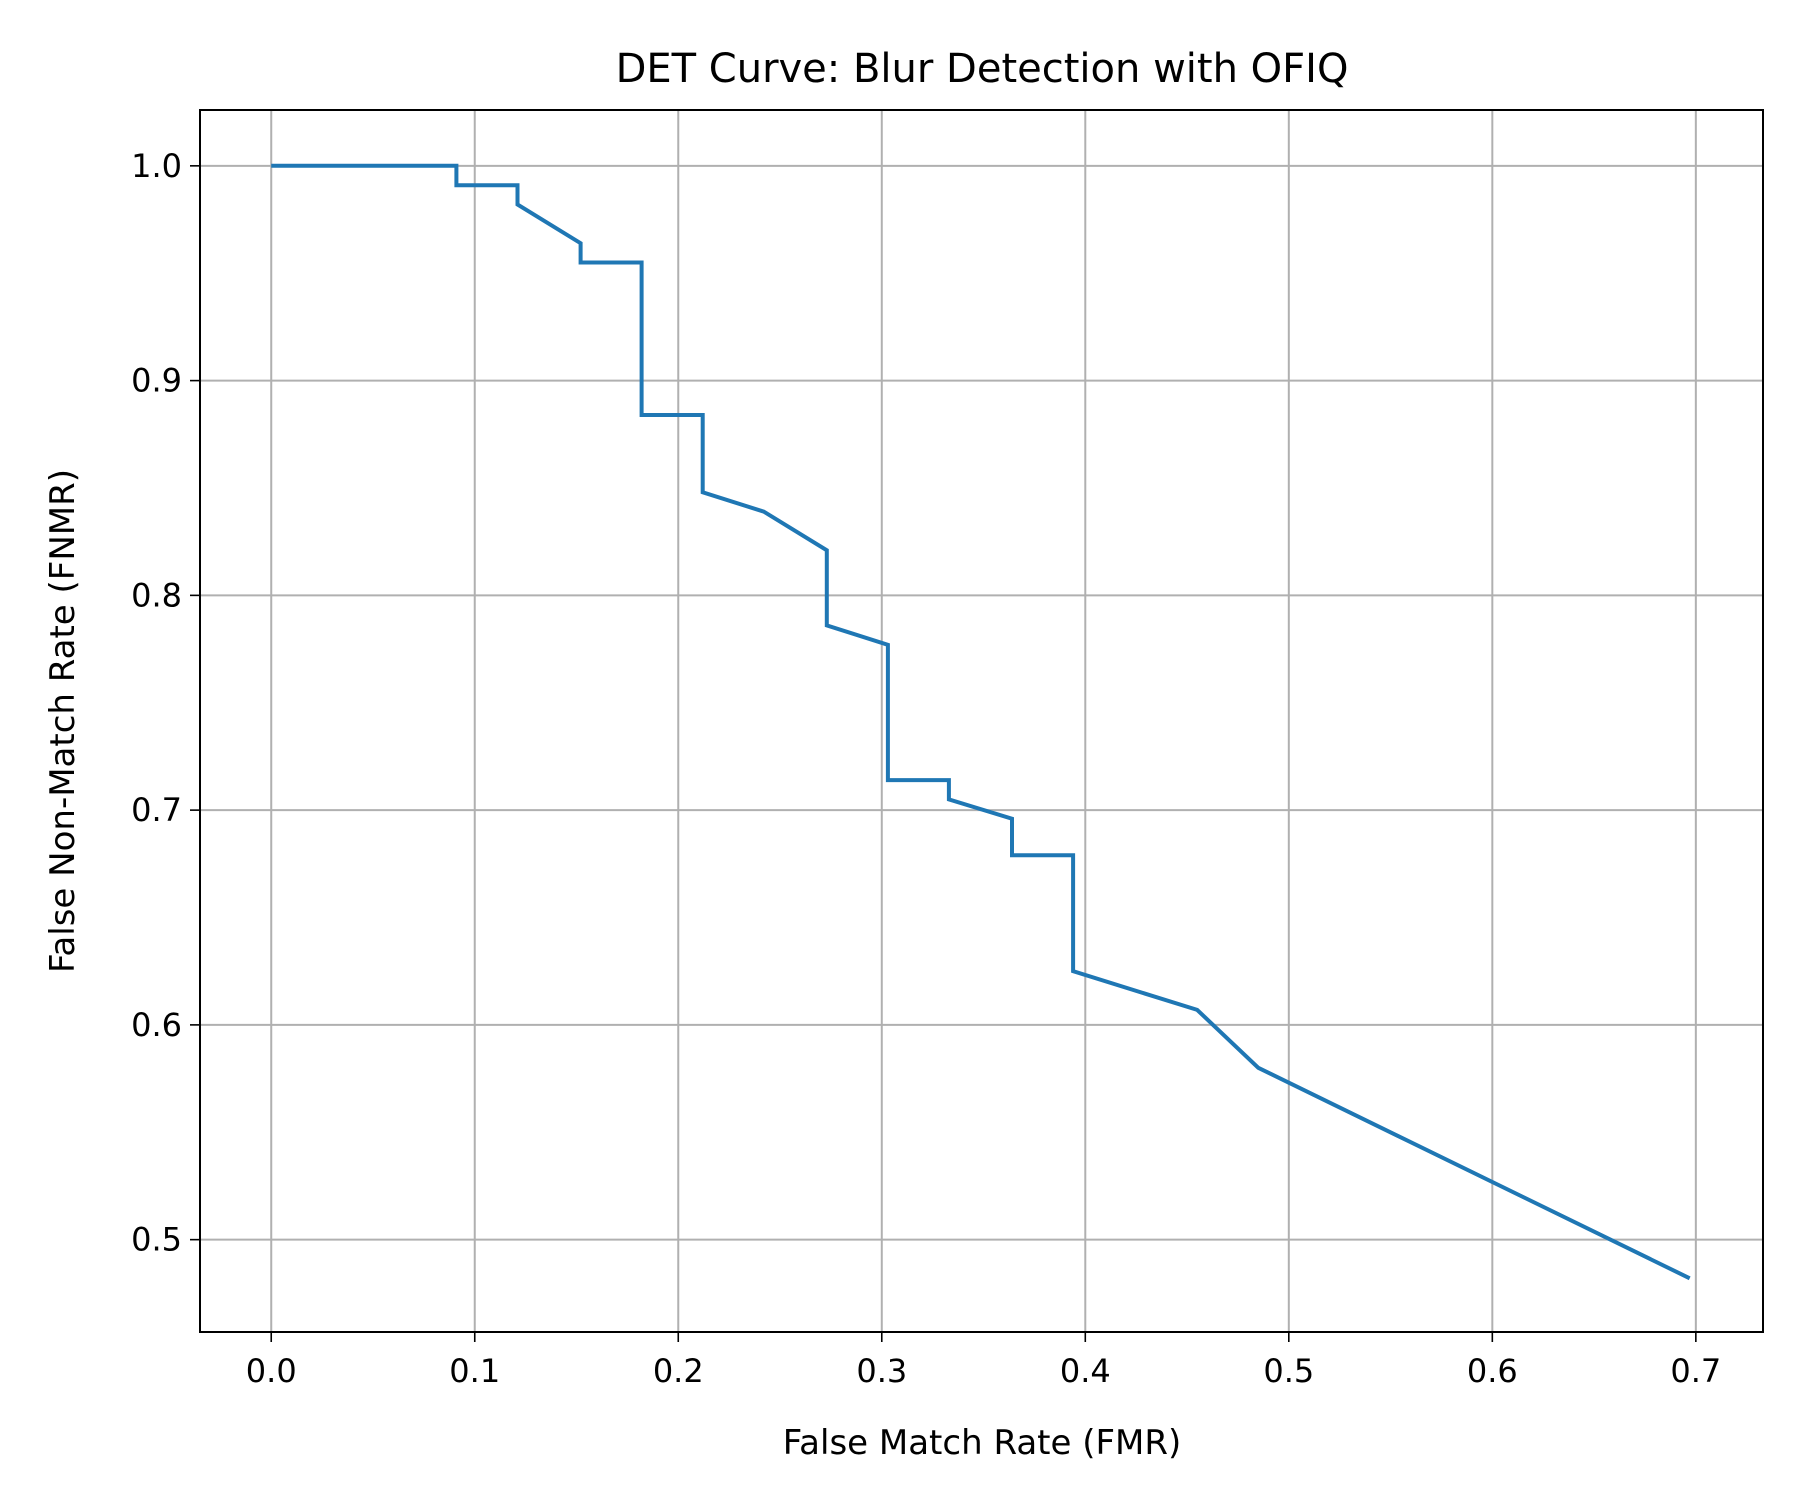 The image size is (1800, 1500). What do you see at coordinates (156, 595) in the screenshot?
I see `y-tick-label: 0.8` at bounding box center [156, 595].